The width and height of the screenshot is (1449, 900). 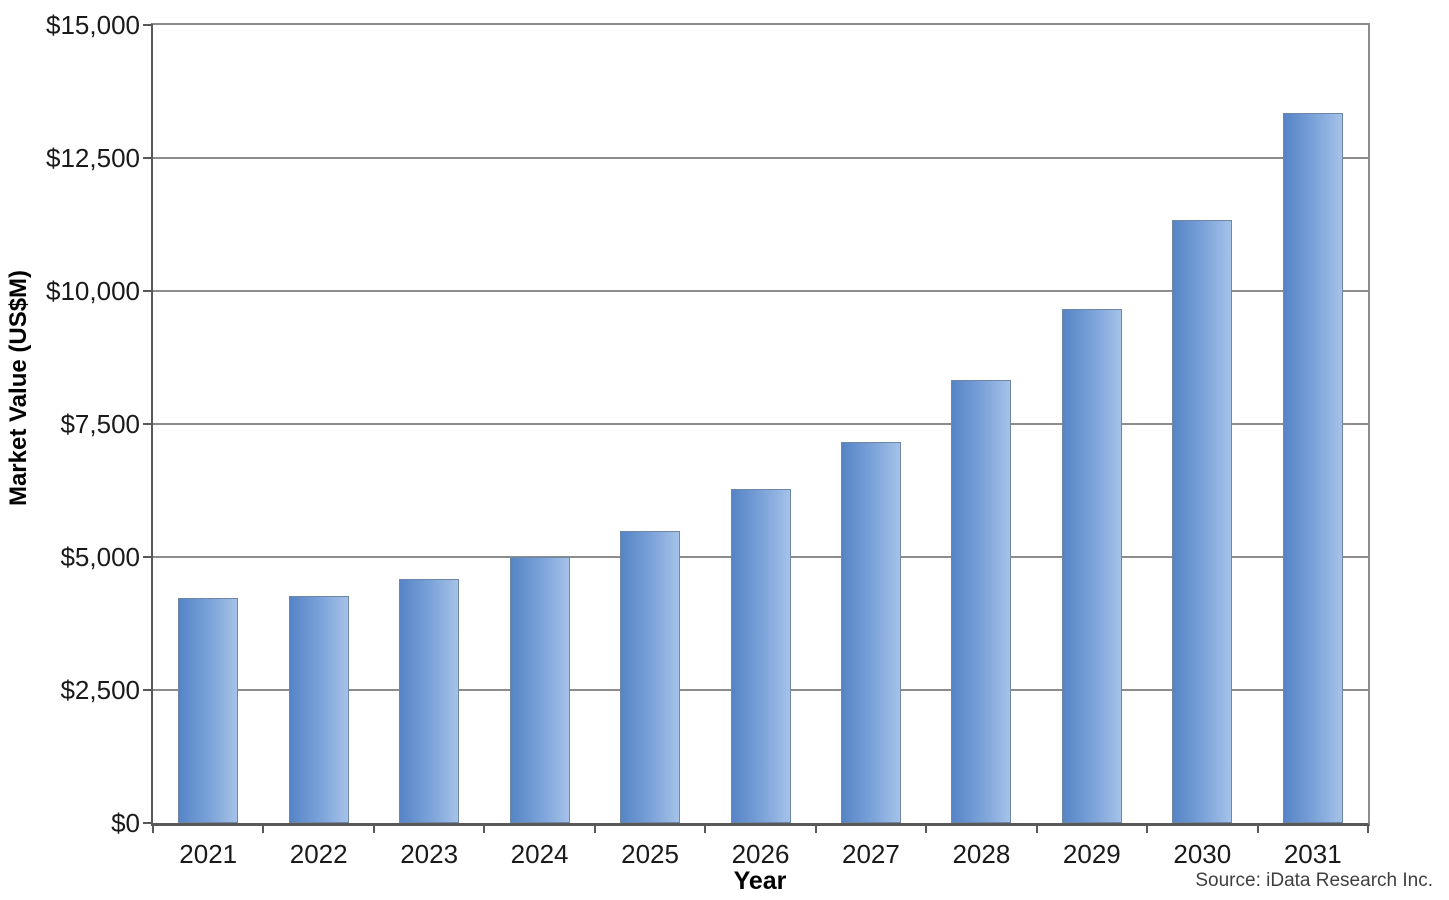 What do you see at coordinates (429, 701) in the screenshot?
I see `bar-2023` at bounding box center [429, 701].